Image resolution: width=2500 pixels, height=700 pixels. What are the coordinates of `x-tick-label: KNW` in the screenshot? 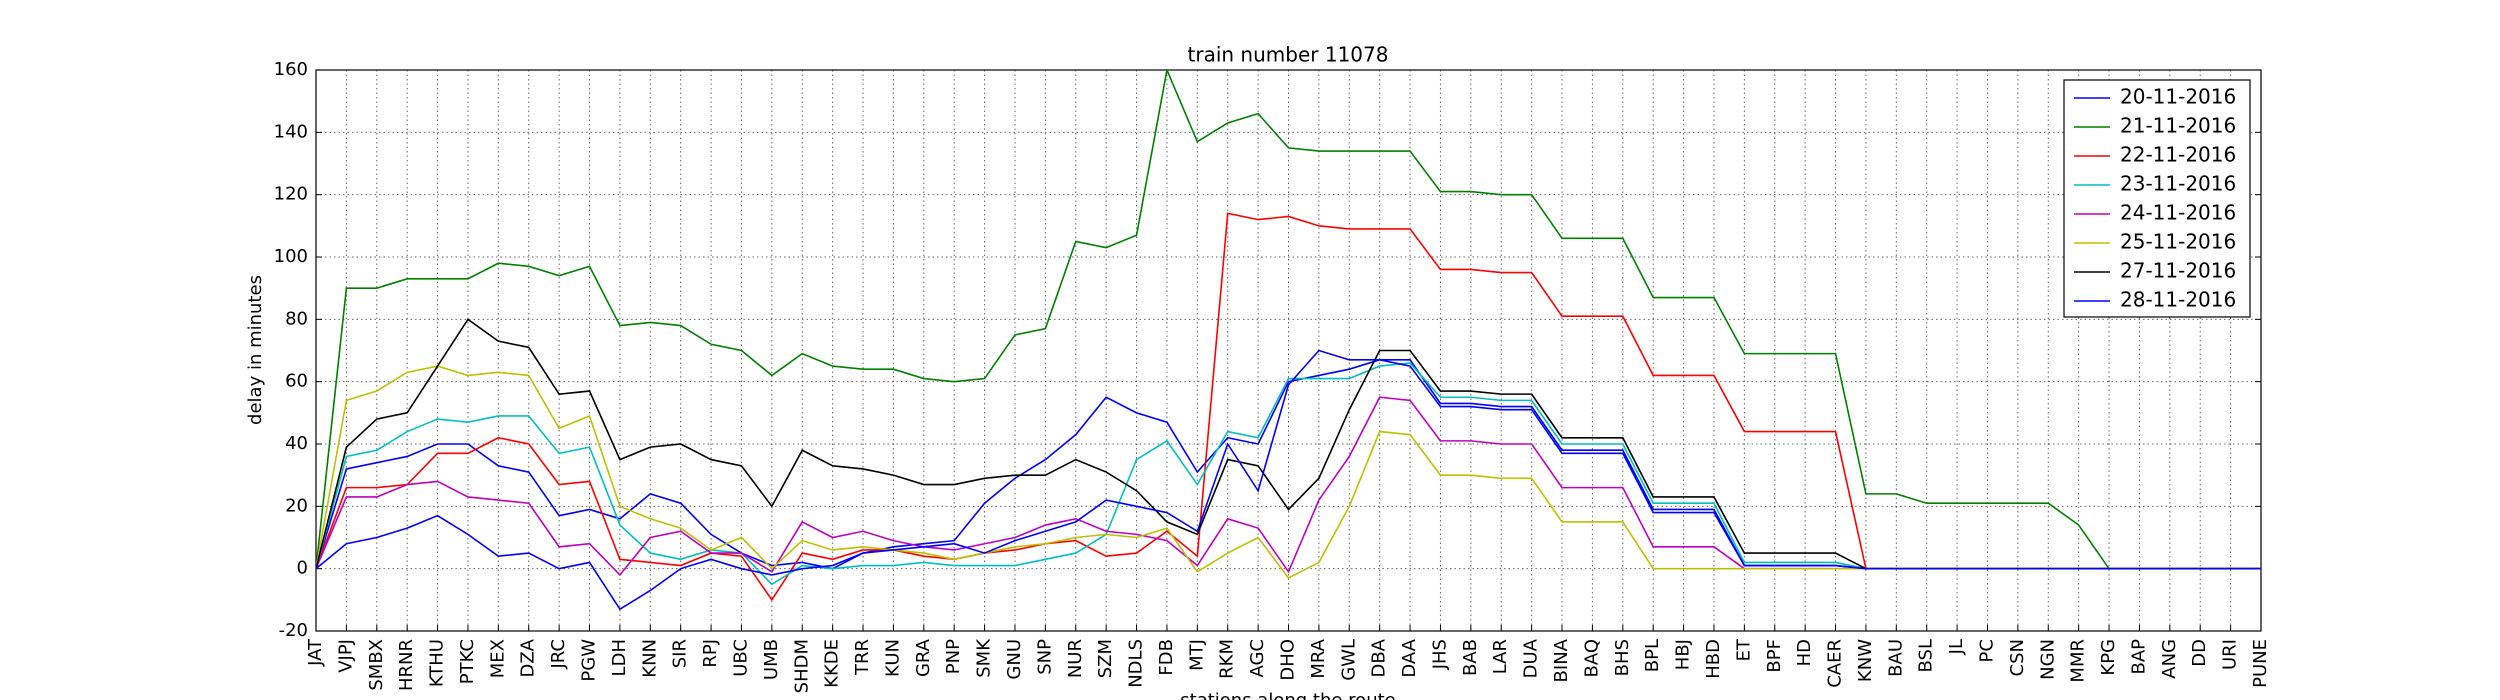 It's located at (1865, 660).